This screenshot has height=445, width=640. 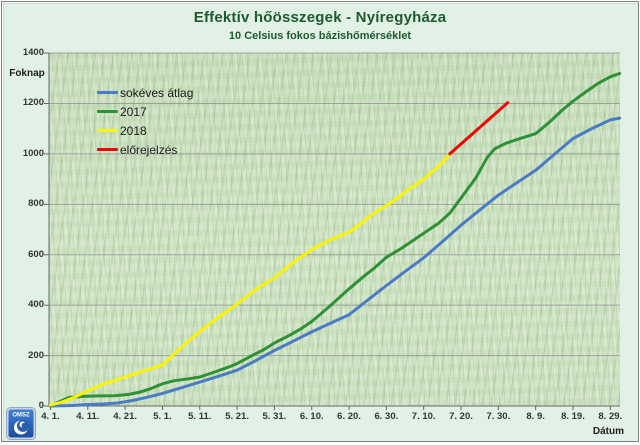 What do you see at coordinates (386, 416) in the screenshot?
I see `x-tick-label: 6. 30.` at bounding box center [386, 416].